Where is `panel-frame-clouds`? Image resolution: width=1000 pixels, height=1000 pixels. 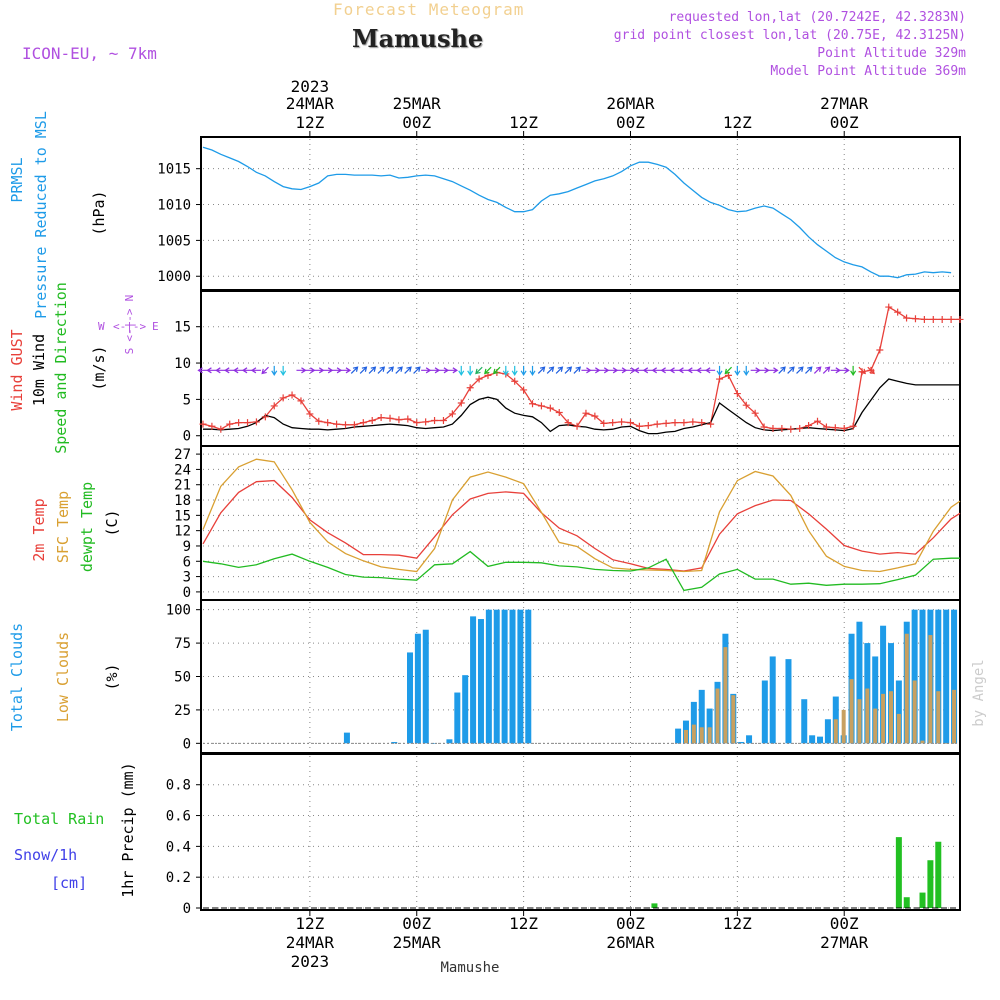
panel-frame-clouds is located at coordinates (580, 676).